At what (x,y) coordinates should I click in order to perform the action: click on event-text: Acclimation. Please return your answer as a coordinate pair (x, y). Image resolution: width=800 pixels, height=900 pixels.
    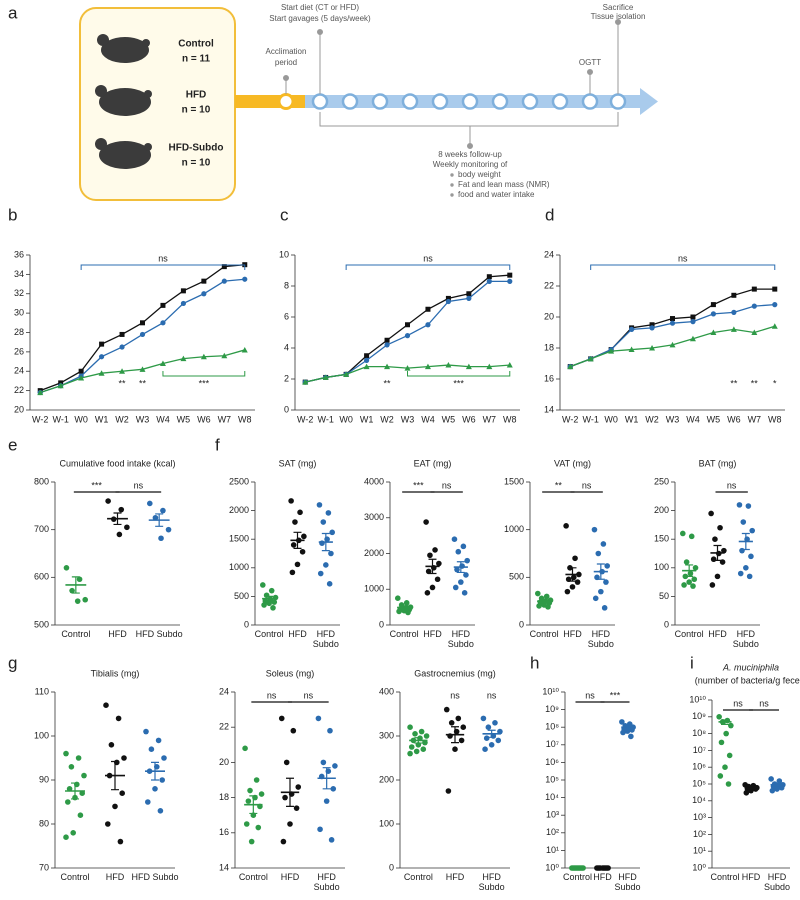
    Looking at the image, I should click on (286, 51).